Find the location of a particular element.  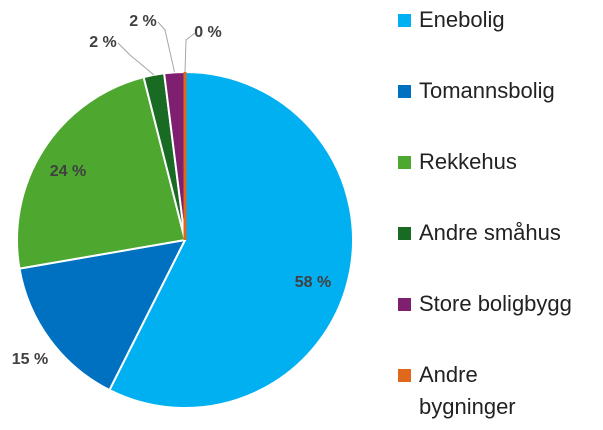

legend-item: Enebolig is located at coordinates (497, 39).